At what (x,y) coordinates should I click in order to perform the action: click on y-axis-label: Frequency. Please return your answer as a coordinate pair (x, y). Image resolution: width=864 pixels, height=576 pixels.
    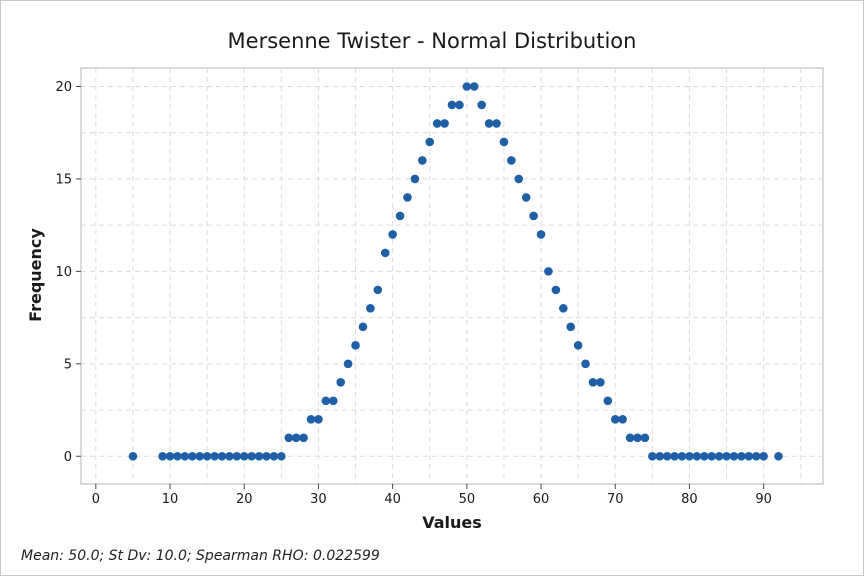
    Looking at the image, I should click on (35, 275).